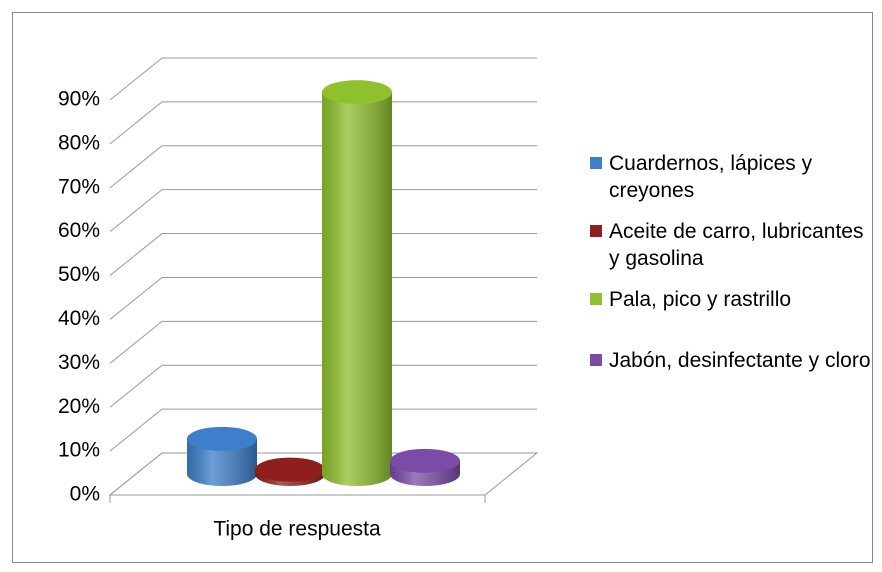  What do you see at coordinates (79, 230) in the screenshot?
I see `y-tick-label: 60%` at bounding box center [79, 230].